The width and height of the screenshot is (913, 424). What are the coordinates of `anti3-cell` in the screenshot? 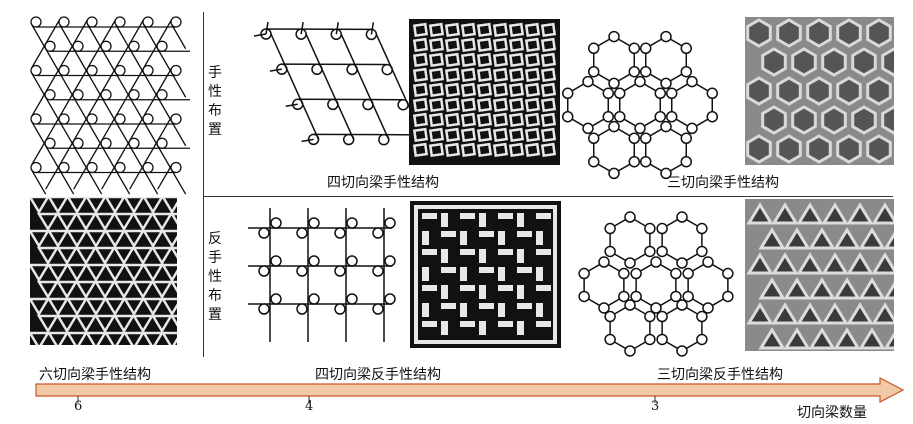 It's located at (604, 285).